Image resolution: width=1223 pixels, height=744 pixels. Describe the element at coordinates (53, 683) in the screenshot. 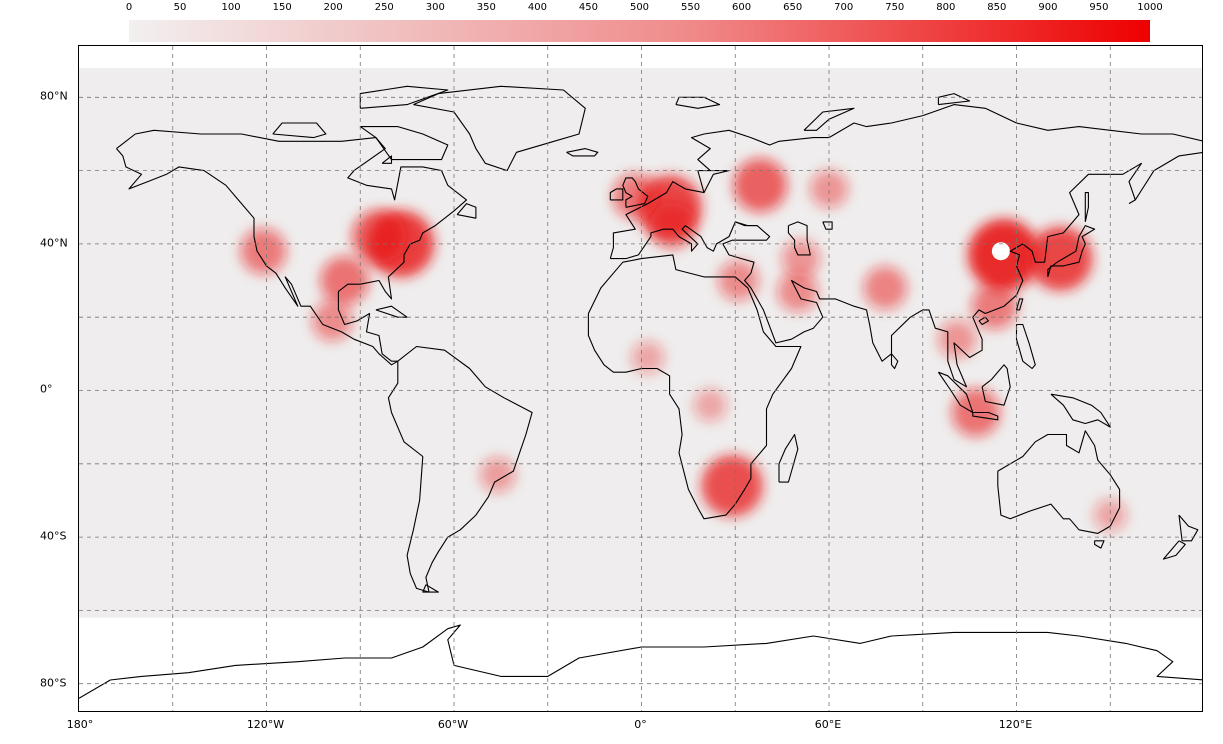

I see `latitude-label: 80°S` at that location.